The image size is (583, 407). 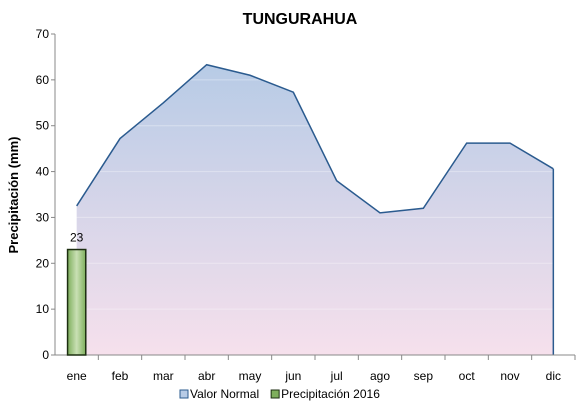 I want to click on x-tick-label: ene, so click(x=77, y=376).